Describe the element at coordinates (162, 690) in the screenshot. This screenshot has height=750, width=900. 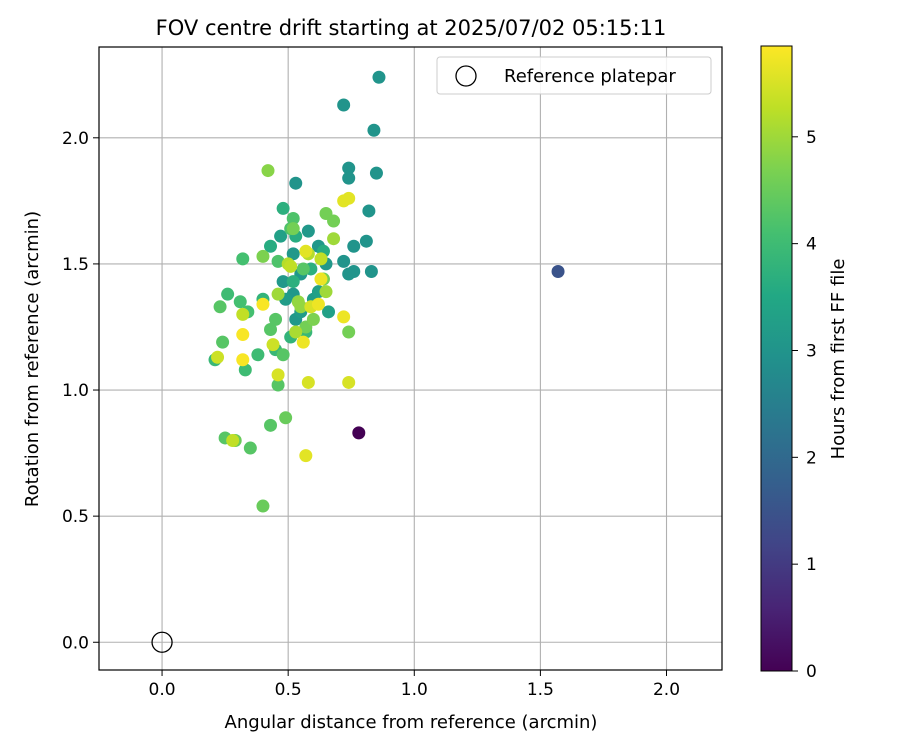
I see `x-tick-label: 0.0` at that location.